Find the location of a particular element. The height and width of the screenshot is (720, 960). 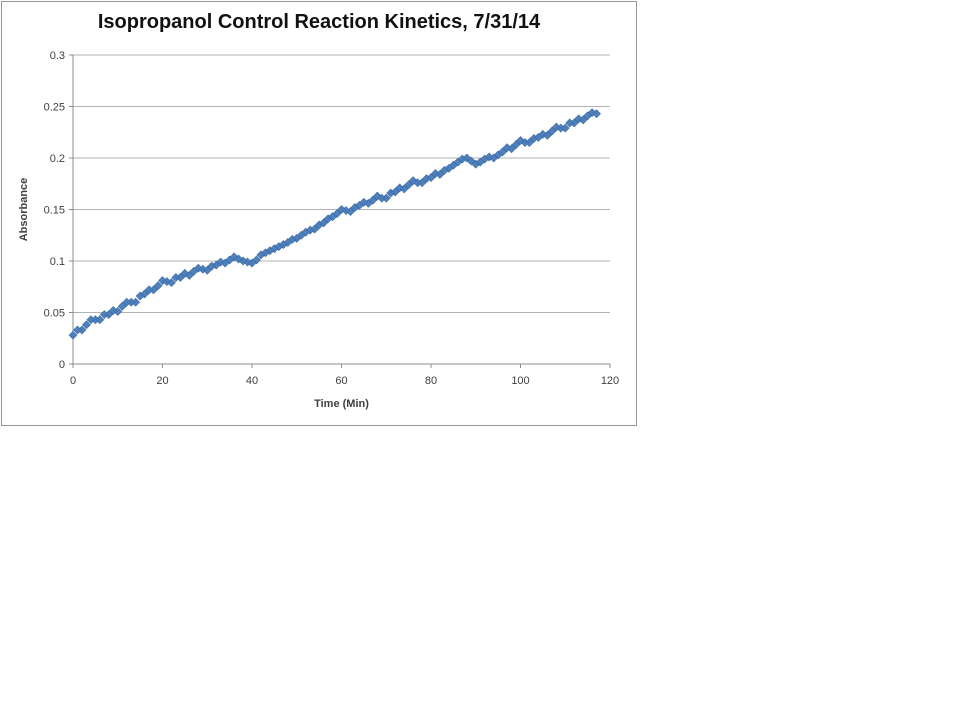

y-axis-title: Absorbance is located at coordinates (24, 210).